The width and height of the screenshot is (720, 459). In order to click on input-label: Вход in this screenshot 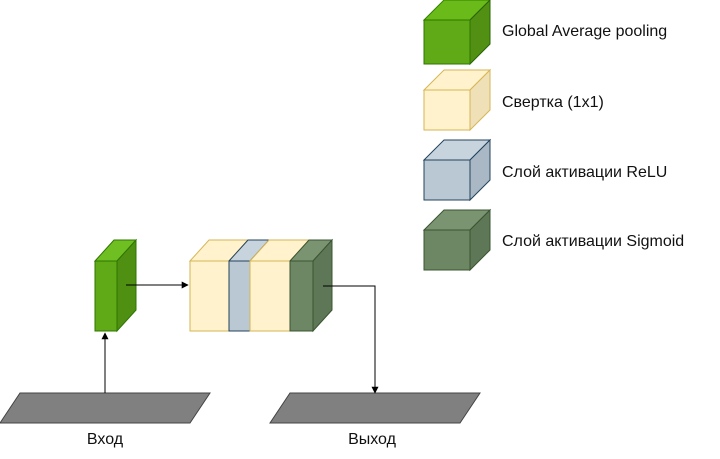, I will do `click(105, 439)`.